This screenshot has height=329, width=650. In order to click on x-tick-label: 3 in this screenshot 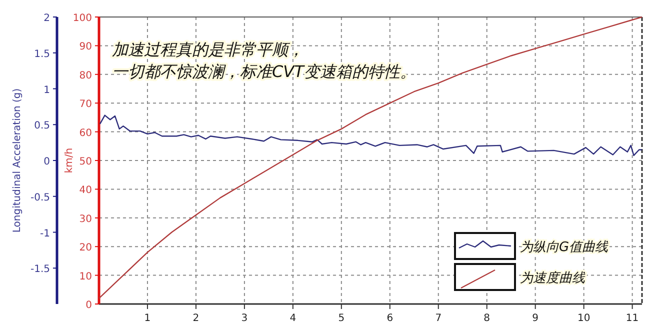, I will do `click(244, 318)`.